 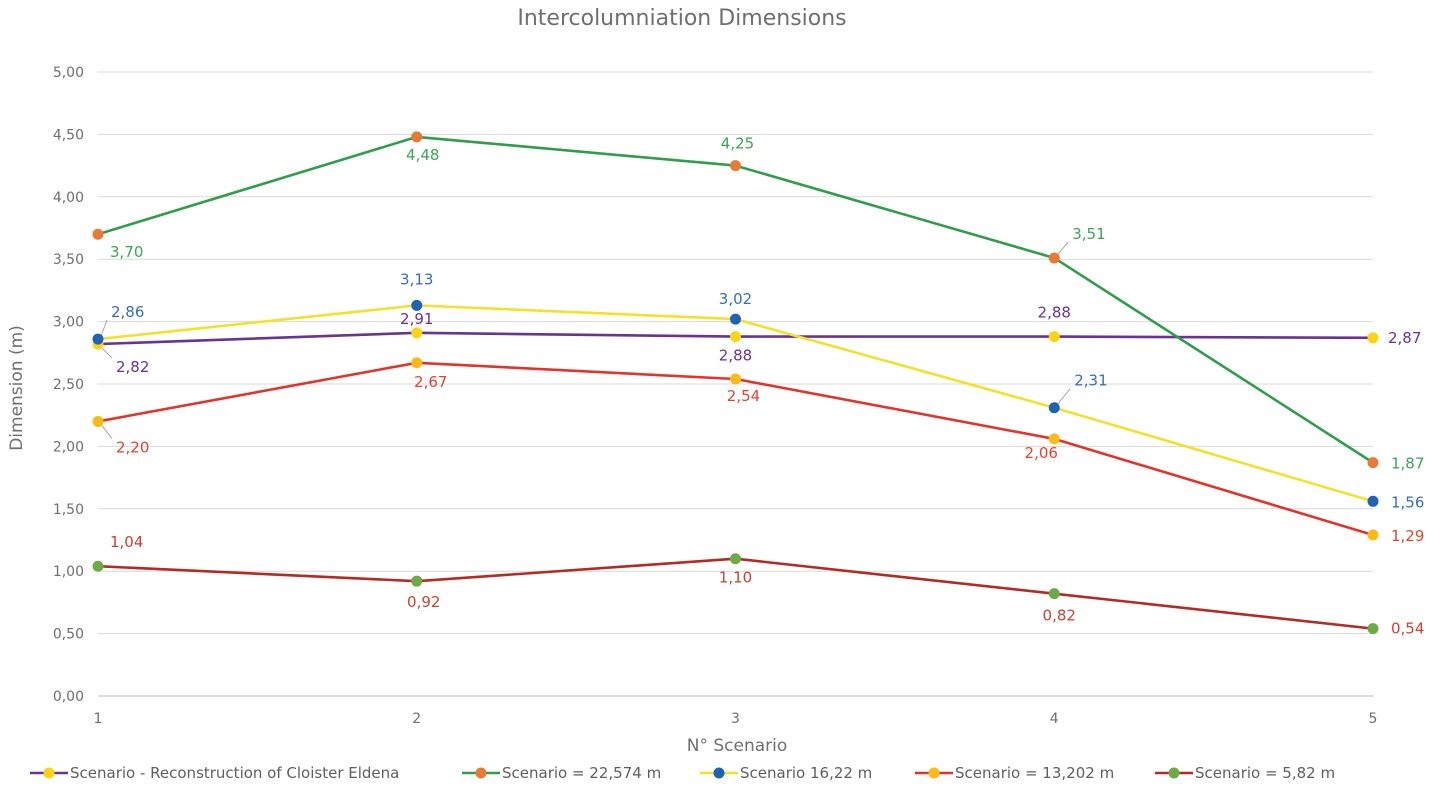 I want to click on y-tick-label: 4,50, so click(x=68, y=135).